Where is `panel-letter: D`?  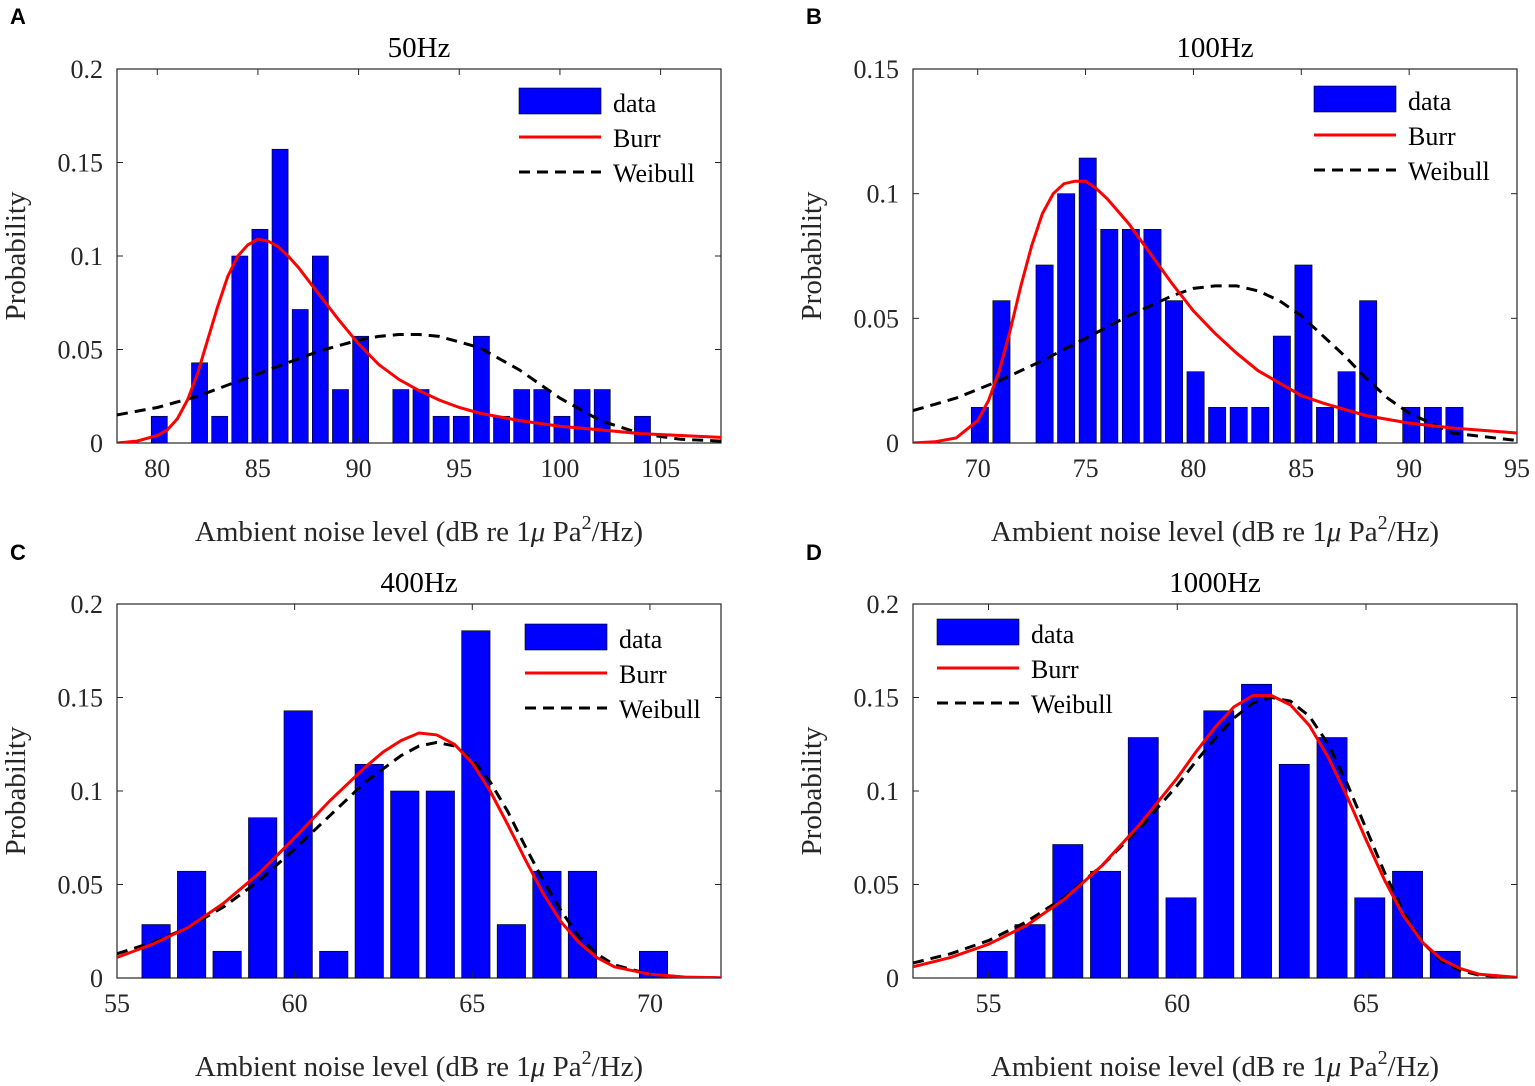
panel-letter: D is located at coordinates (814, 552).